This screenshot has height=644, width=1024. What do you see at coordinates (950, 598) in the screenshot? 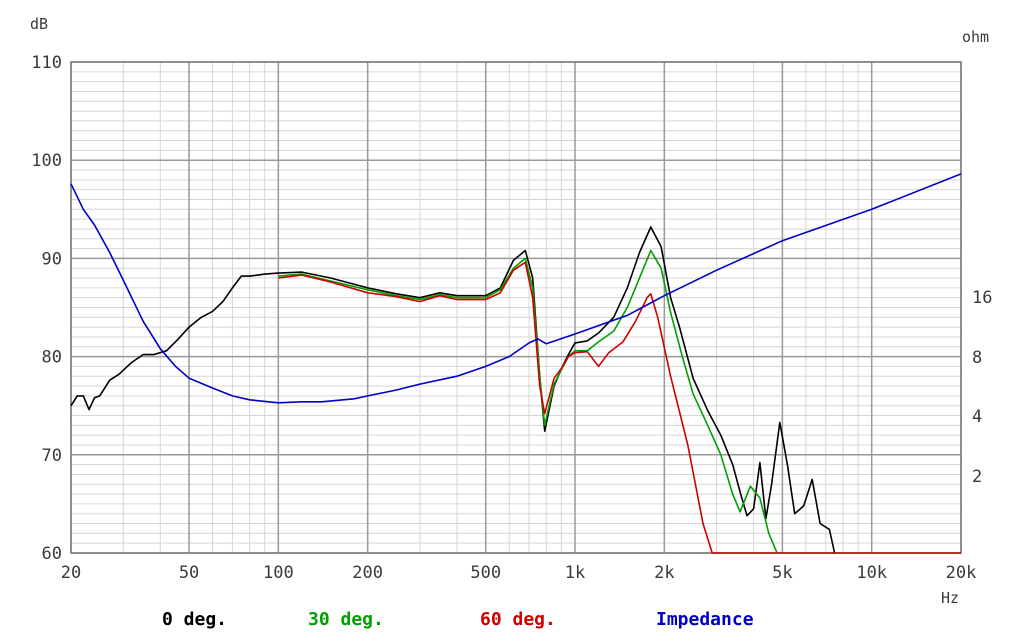
I see `x-axis-unit-label: Hz` at bounding box center [950, 598].